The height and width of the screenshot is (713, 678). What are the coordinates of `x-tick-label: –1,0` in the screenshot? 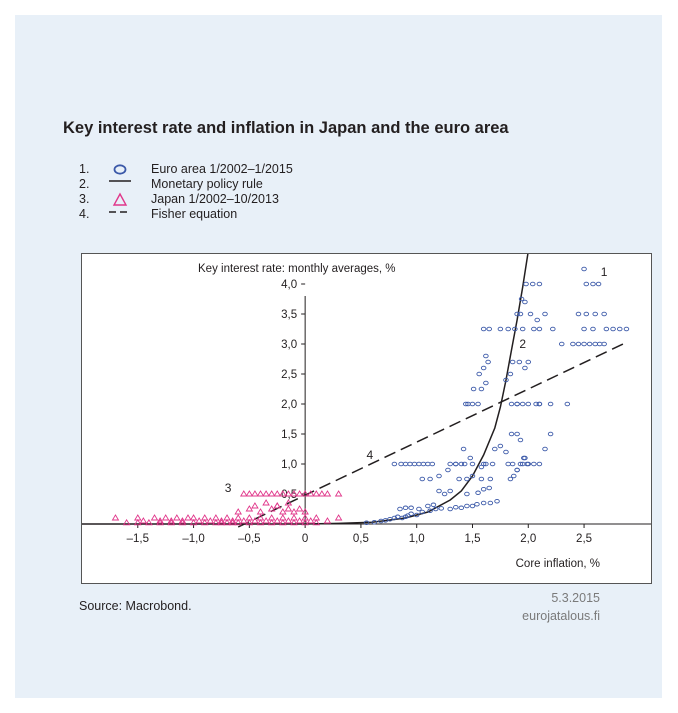 It's located at (193, 539).